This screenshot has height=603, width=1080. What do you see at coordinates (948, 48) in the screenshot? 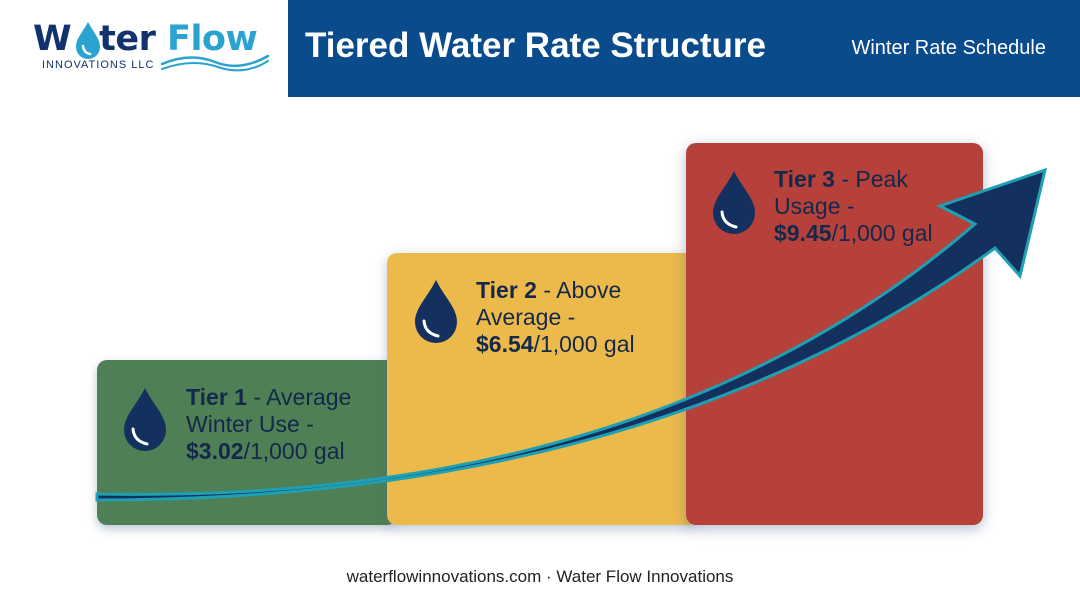
I see `page-subtitle: Winter Rate Schedule` at bounding box center [948, 48].